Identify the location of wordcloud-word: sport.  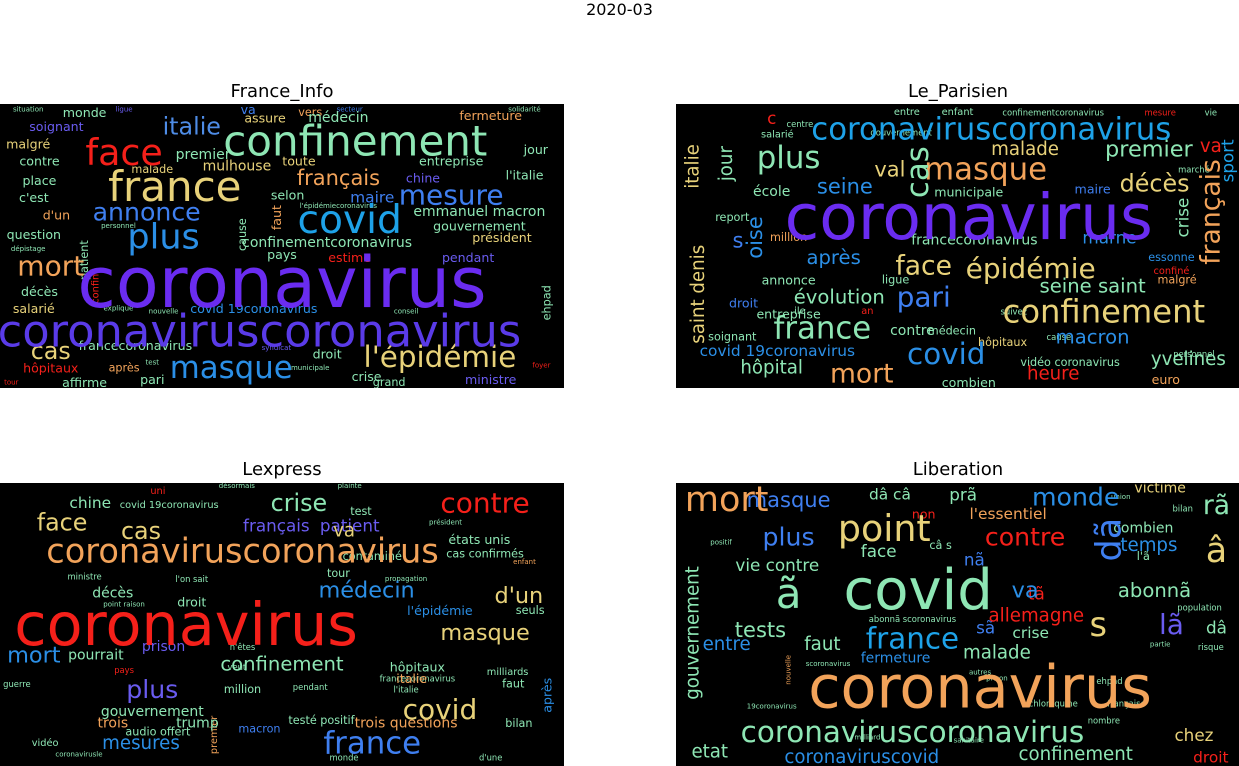
(1228, 161).